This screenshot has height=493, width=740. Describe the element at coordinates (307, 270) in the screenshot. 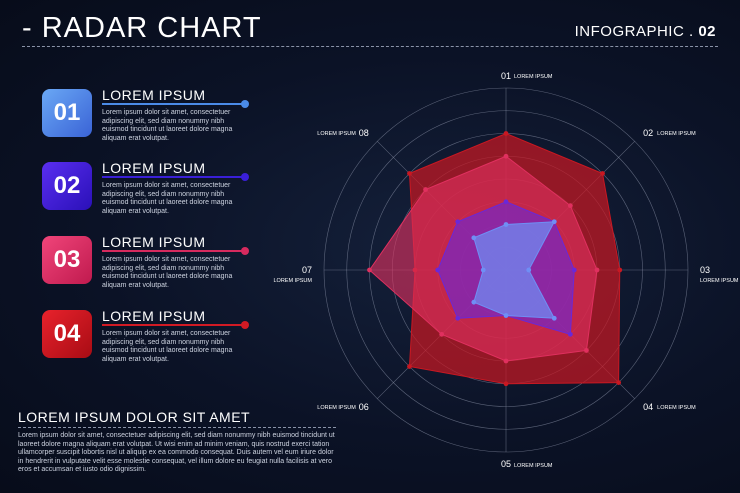

I see `axis-number-7: 07` at that location.